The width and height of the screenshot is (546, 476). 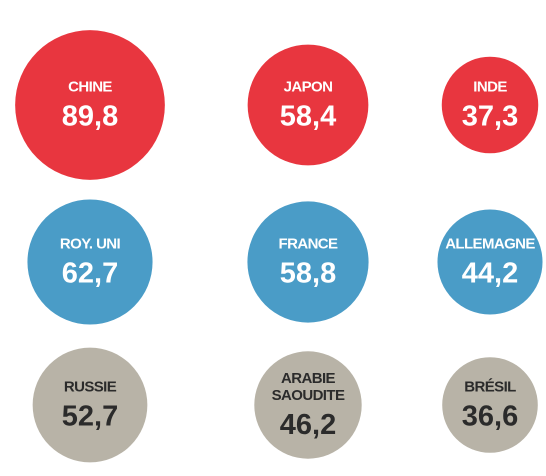 I want to click on value-label: 62,7, so click(x=90, y=273).